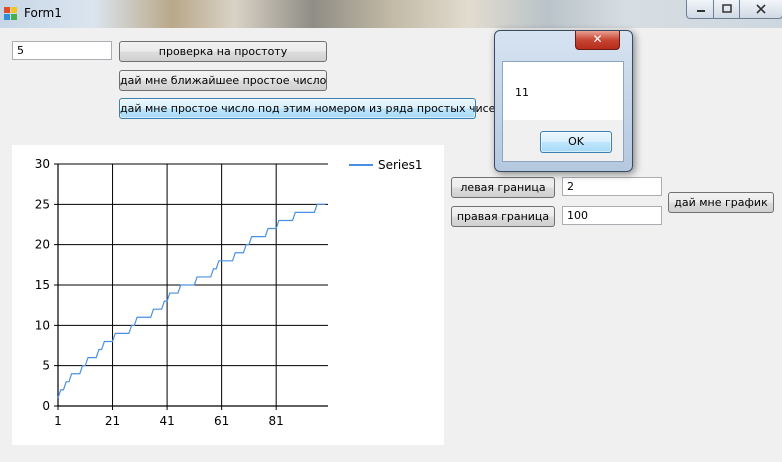 The height and width of the screenshot is (462, 782). I want to click on message-box-body: 11 OK, so click(563, 111).